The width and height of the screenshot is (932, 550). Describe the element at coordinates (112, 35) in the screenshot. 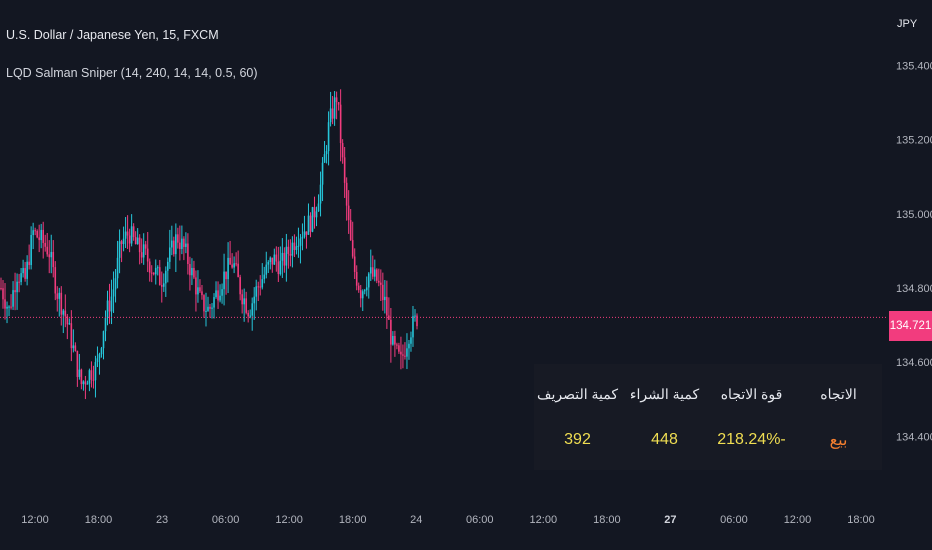

I see `symbol-title: U.S. Dollar / Japanese Yen, 15, FXCM` at that location.